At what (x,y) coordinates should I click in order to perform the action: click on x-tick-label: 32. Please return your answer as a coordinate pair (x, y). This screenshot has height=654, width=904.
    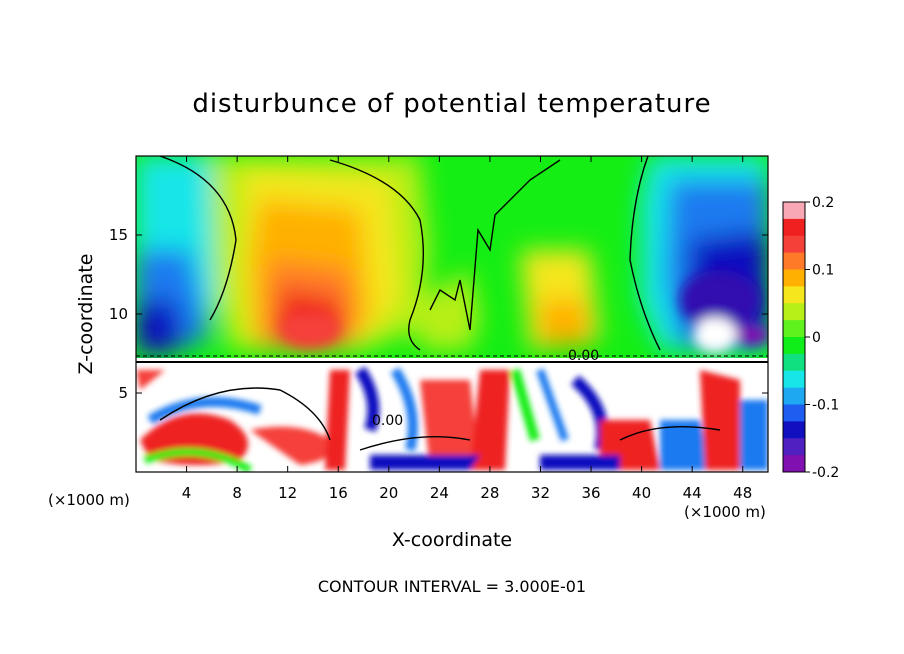
    Looking at the image, I should click on (540, 493).